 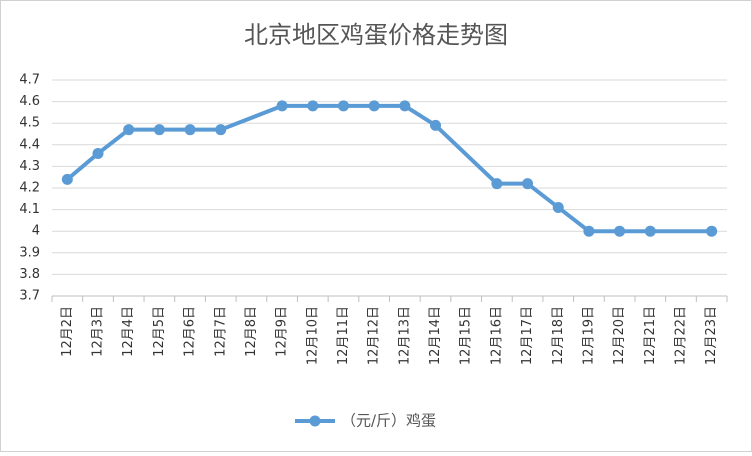 What do you see at coordinates (128, 331) in the screenshot?
I see `x-tick-label: 12月4日` at bounding box center [128, 331].